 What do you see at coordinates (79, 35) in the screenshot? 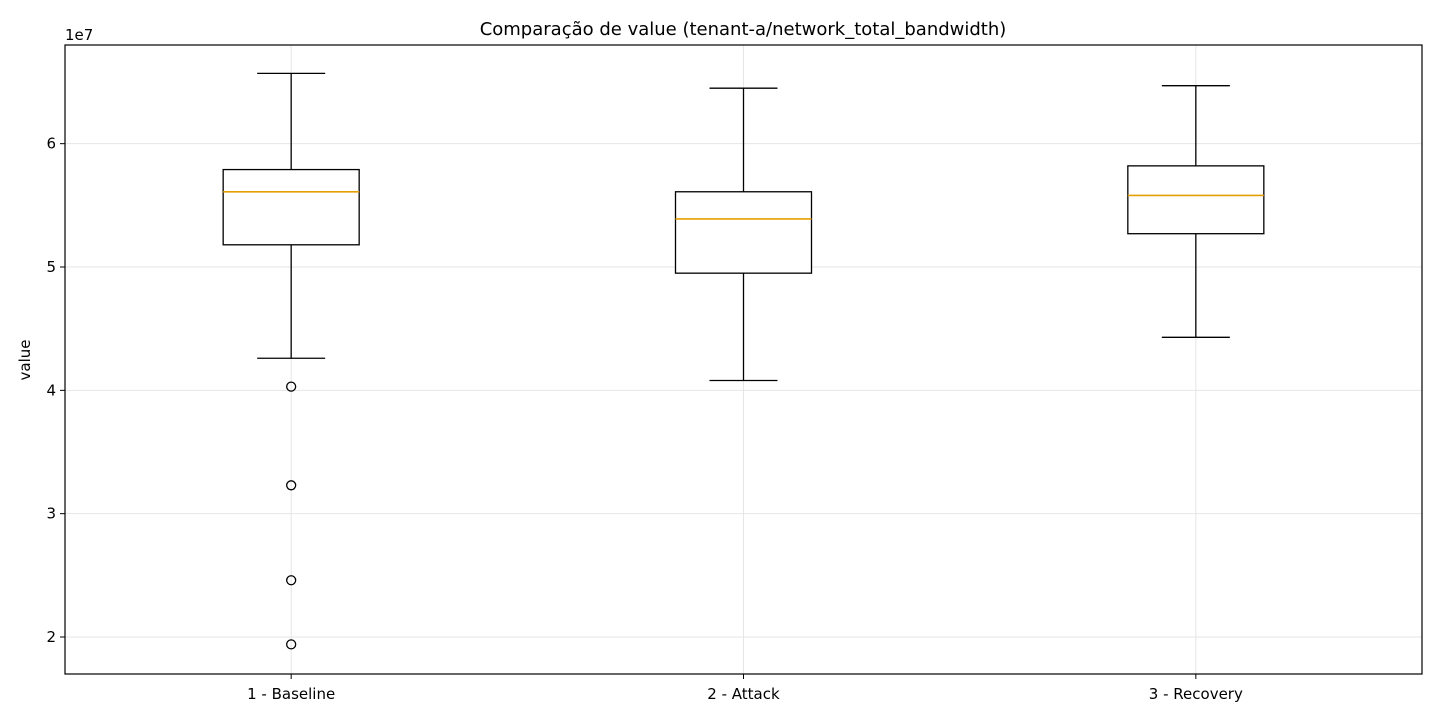
I see `y-scale-label: 1e7` at bounding box center [79, 35].